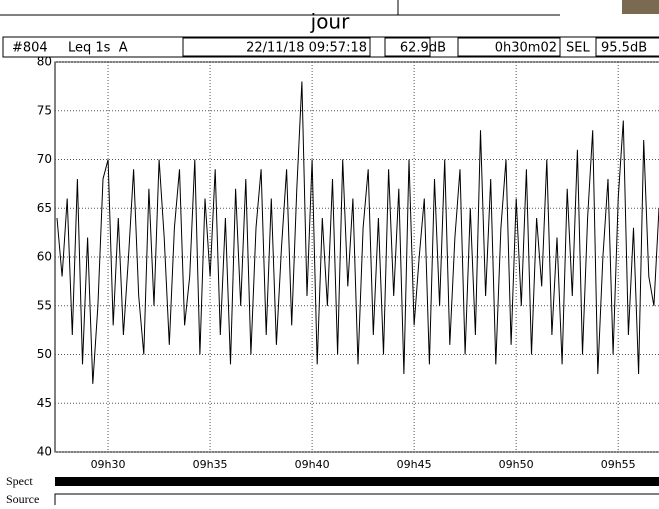 The image size is (659, 509). Describe the element at coordinates (44, 305) in the screenshot. I see `y-tick-label: 55` at that location.